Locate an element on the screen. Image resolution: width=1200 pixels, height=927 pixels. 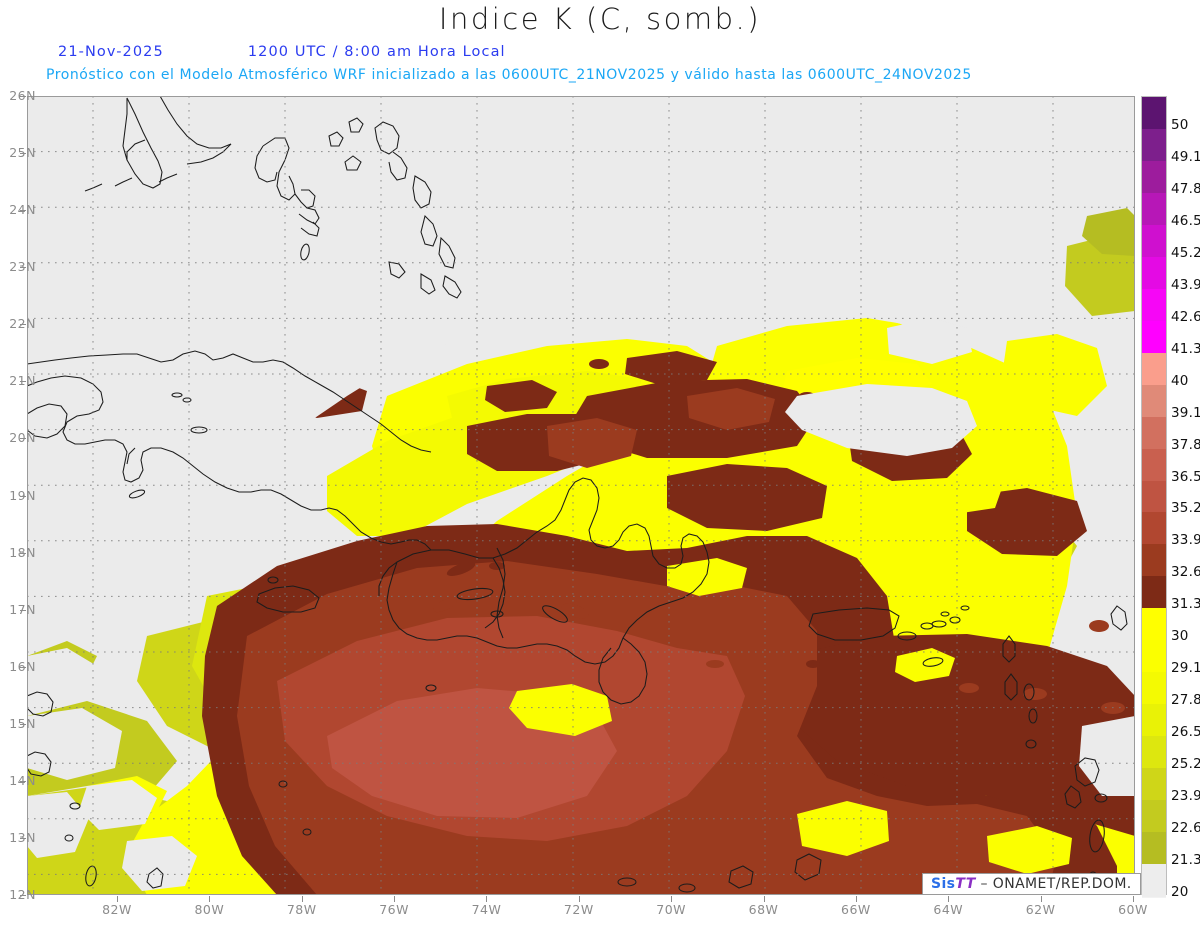
y-axis-label: 21N is located at coordinates (22, 381).